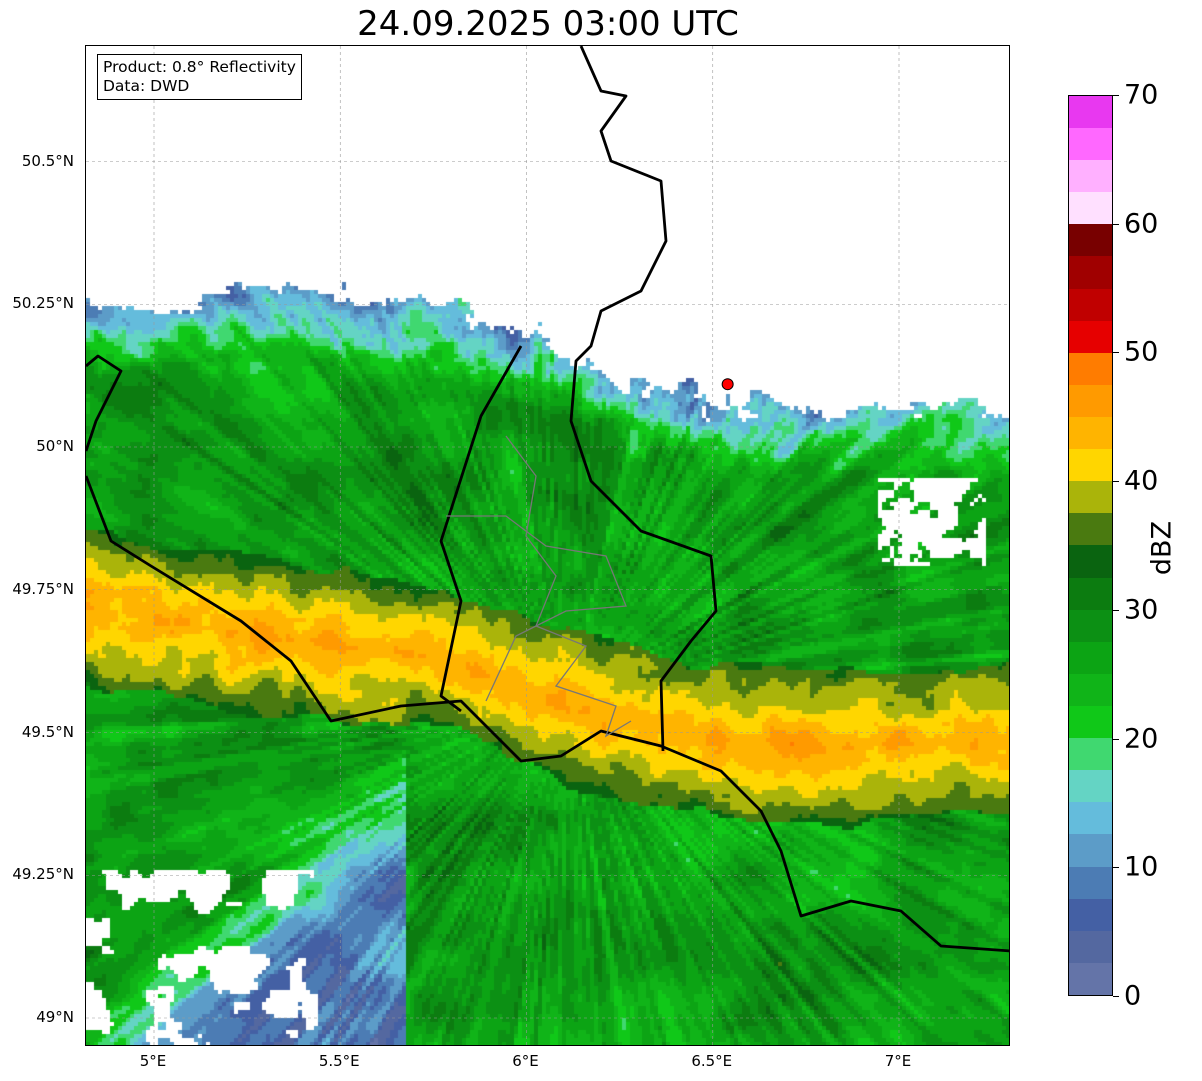  I want to click on colorbar-tick-label: 70, so click(1141, 95).